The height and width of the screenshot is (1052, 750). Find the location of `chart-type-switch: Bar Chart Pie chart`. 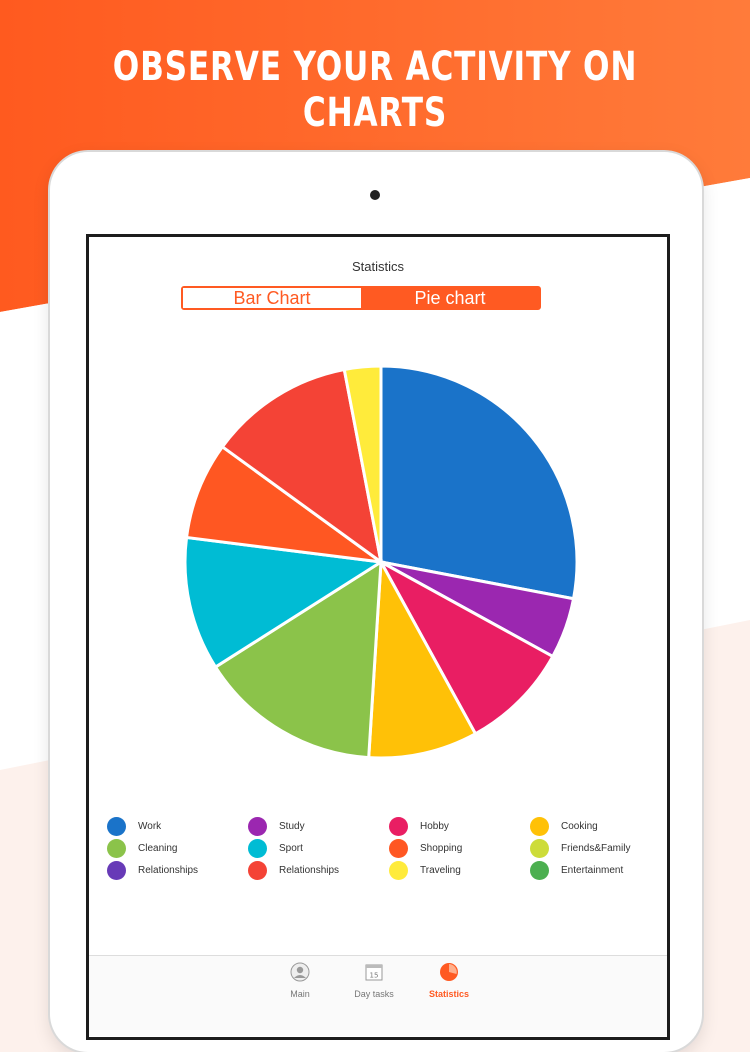

chart-type-switch: Bar Chart Pie chart is located at coordinates (361, 298).